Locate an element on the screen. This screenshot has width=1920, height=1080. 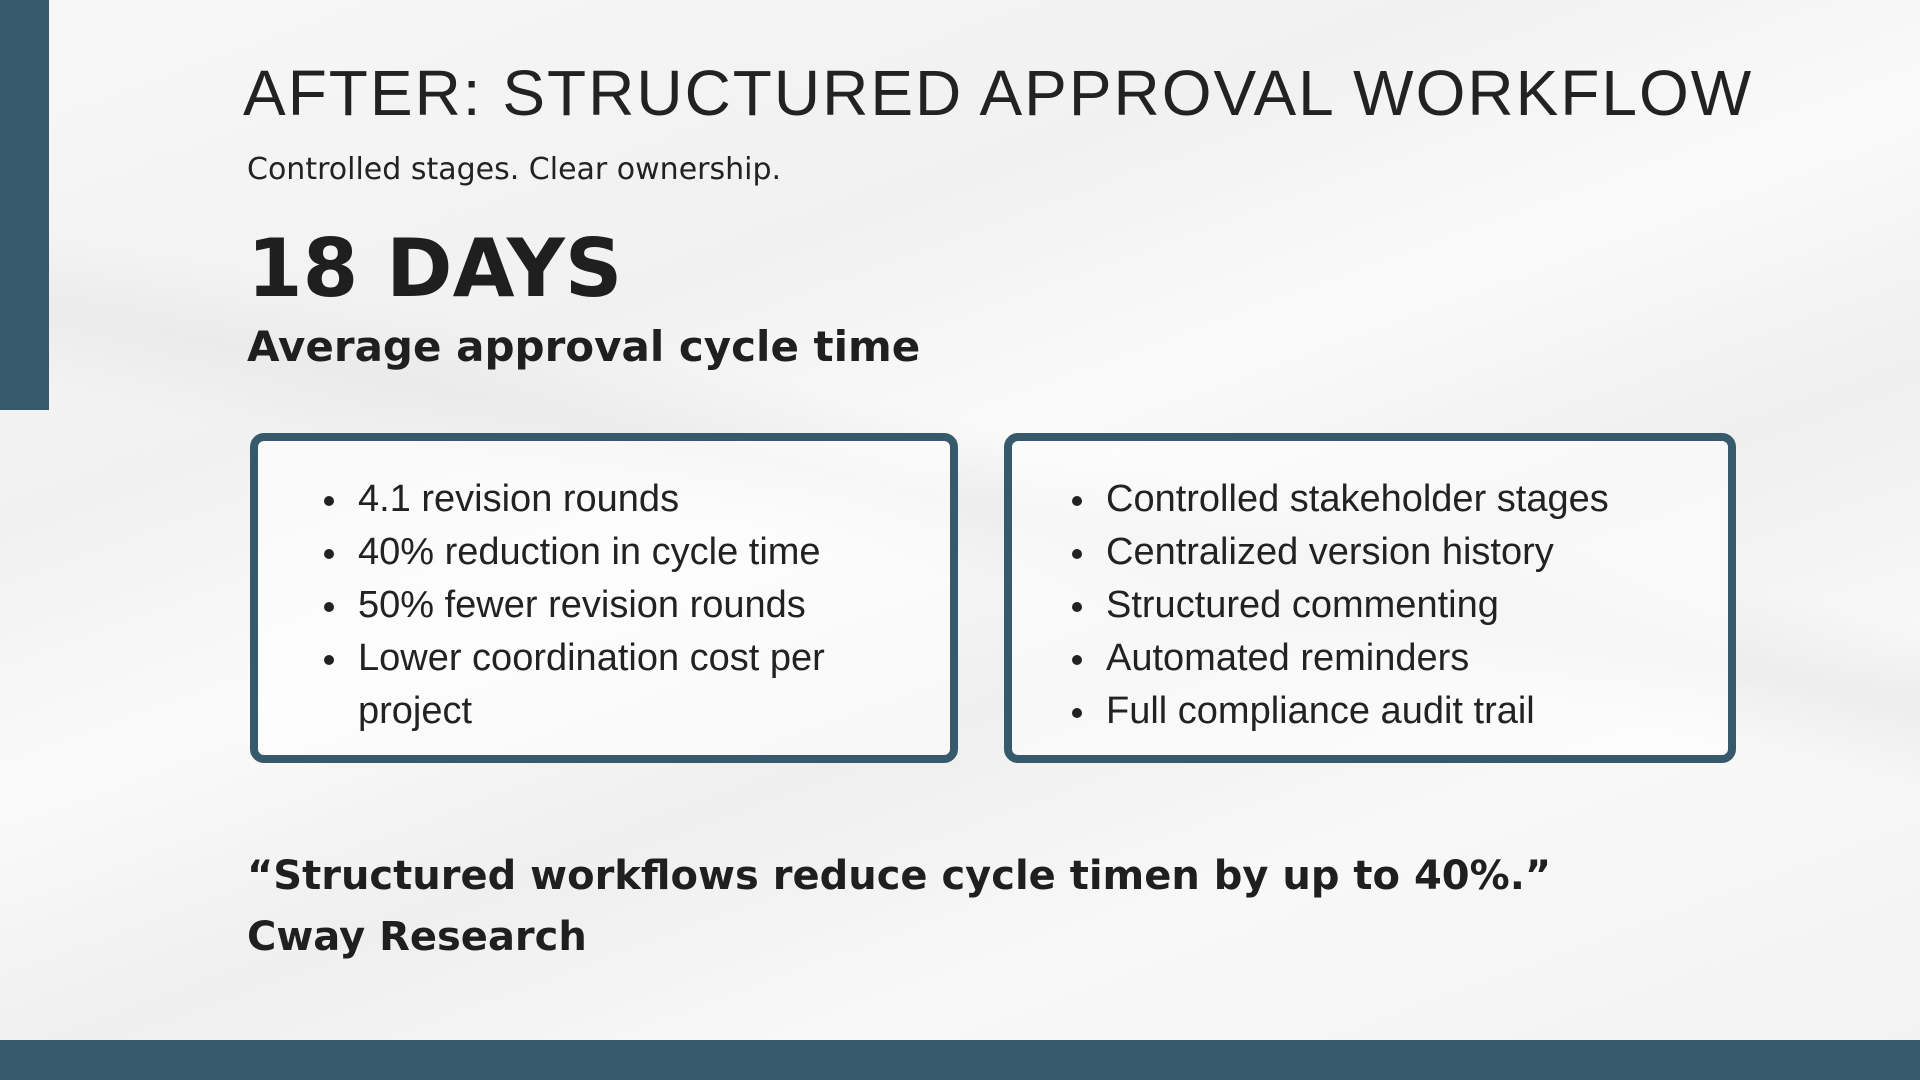
list-item: Lower coordination cost per project is located at coordinates (634, 685).